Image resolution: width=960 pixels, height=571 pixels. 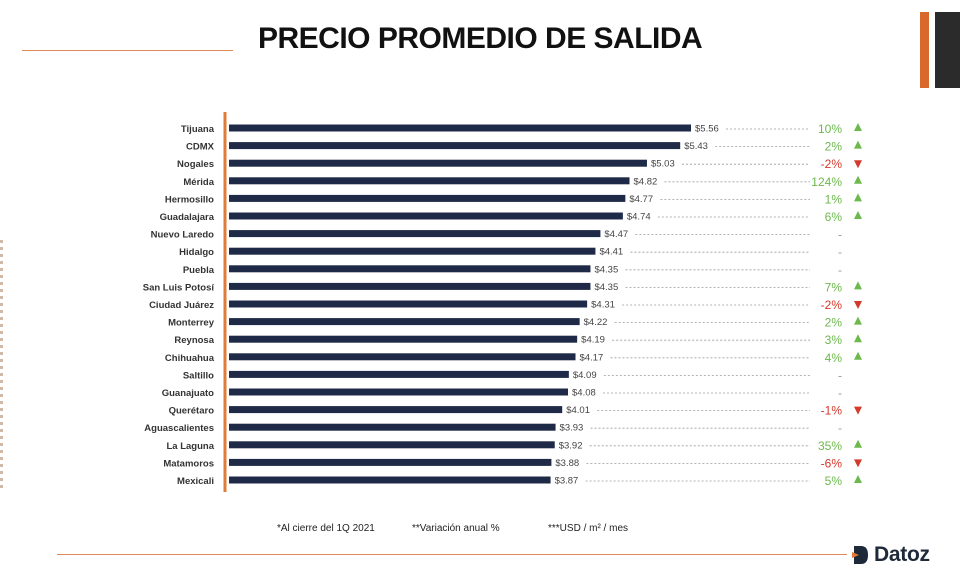 I want to click on value-label: $4.01, so click(x=578, y=410).